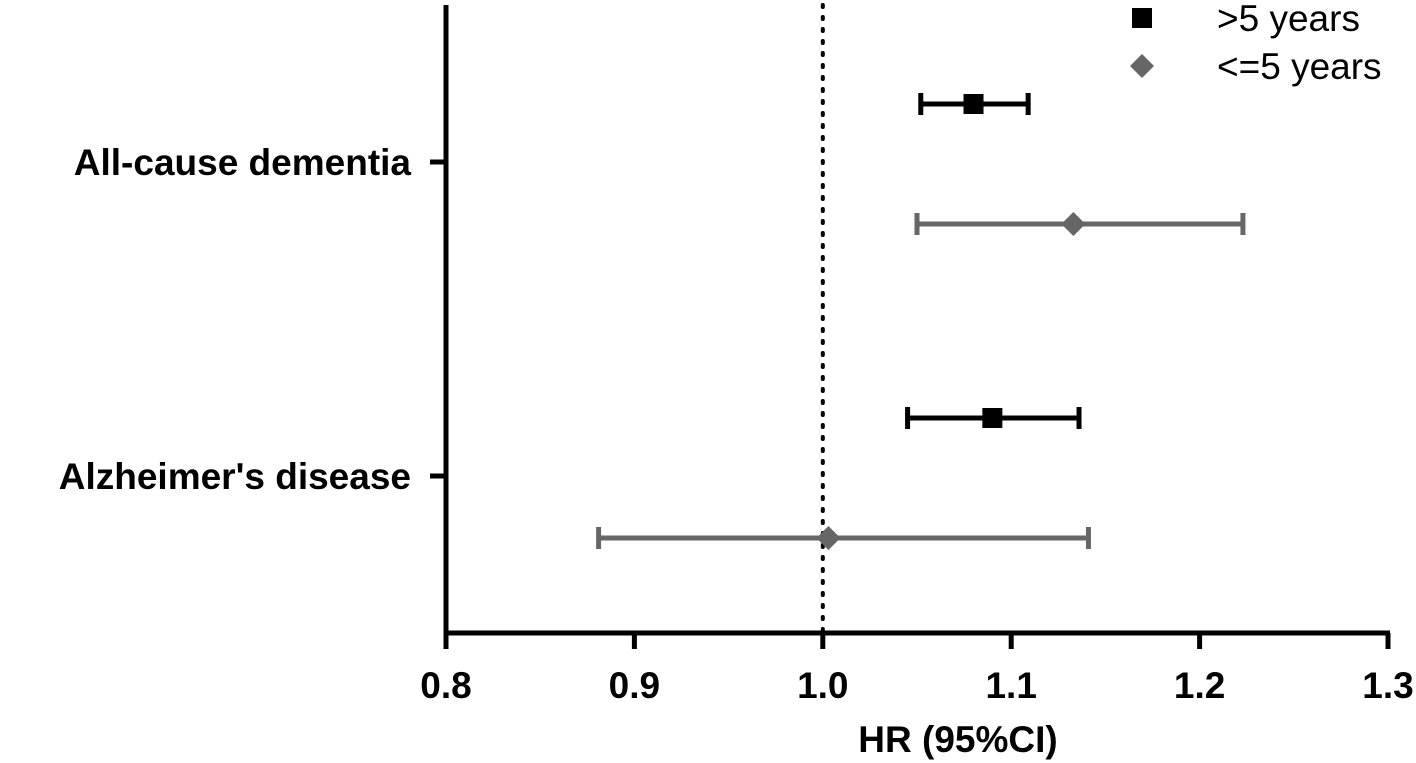 This screenshot has height=763, width=1416. Describe the element at coordinates (243, 162) in the screenshot. I see `category-label: All-cause dementia` at that location.